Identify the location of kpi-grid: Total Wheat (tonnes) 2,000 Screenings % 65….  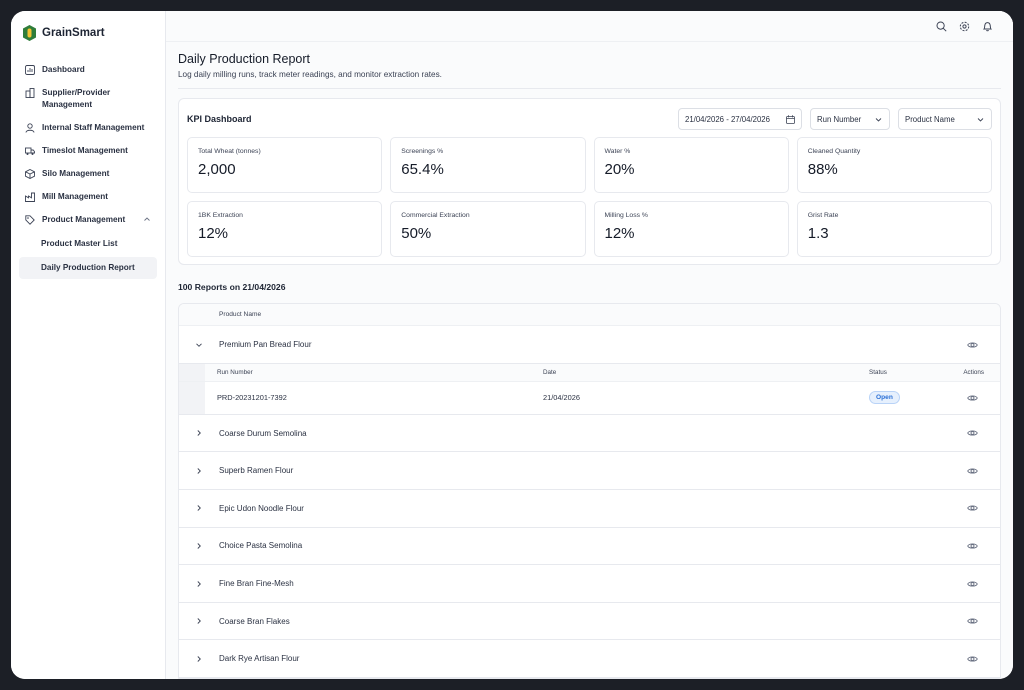
(589, 197).